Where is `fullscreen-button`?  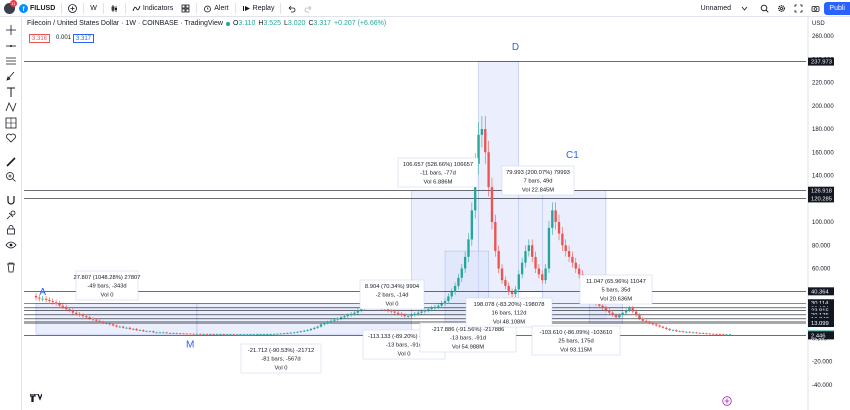 fullscreen-button is located at coordinates (798, 8).